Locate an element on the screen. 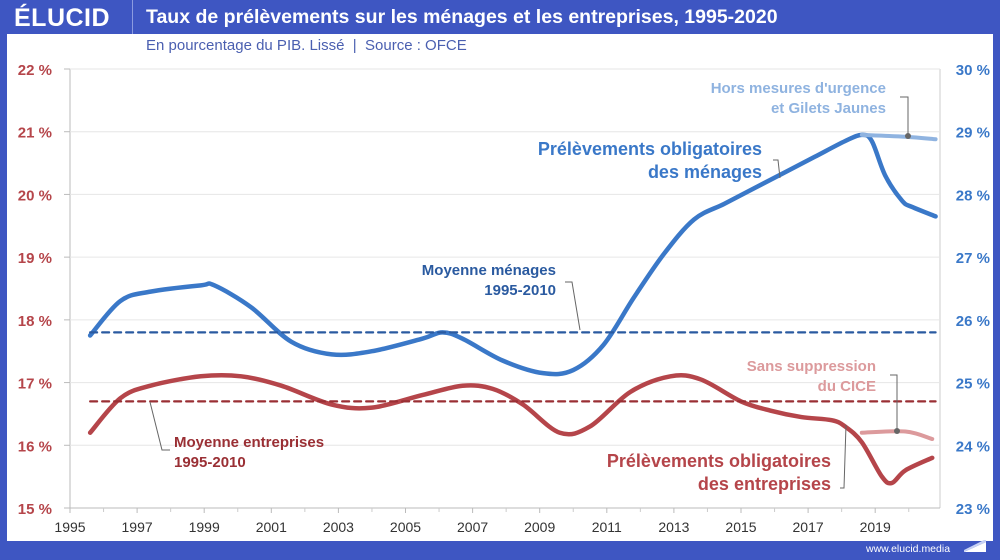  leader-dot-sans-cice is located at coordinates (897, 431).